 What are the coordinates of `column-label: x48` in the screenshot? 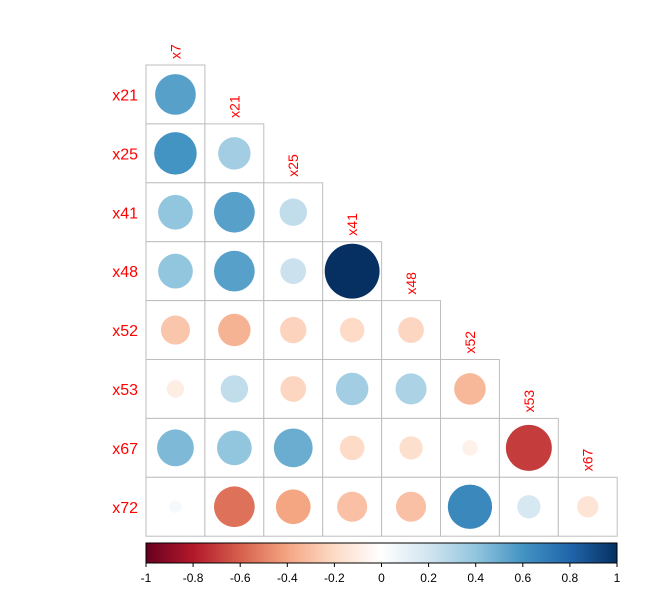 It's located at (411, 283).